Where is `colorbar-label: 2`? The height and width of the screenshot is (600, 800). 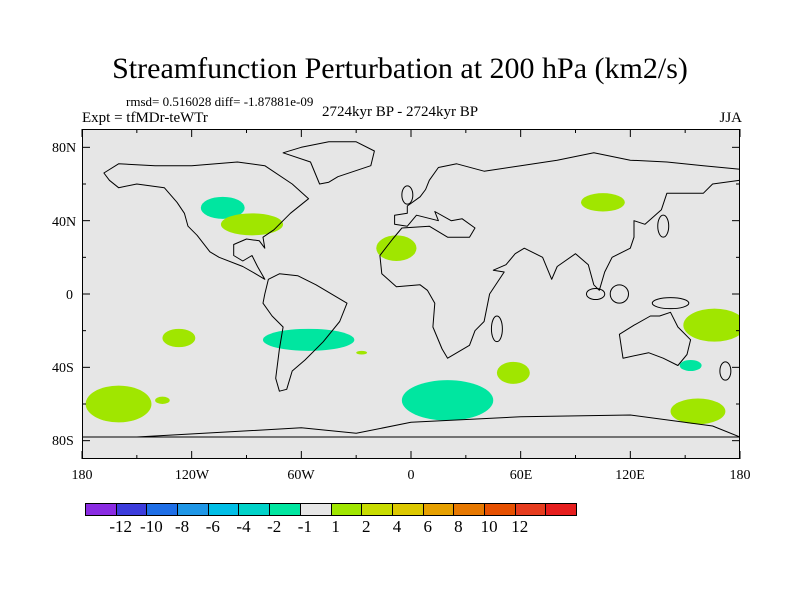
colorbar-label: 2 is located at coordinates (366, 526).